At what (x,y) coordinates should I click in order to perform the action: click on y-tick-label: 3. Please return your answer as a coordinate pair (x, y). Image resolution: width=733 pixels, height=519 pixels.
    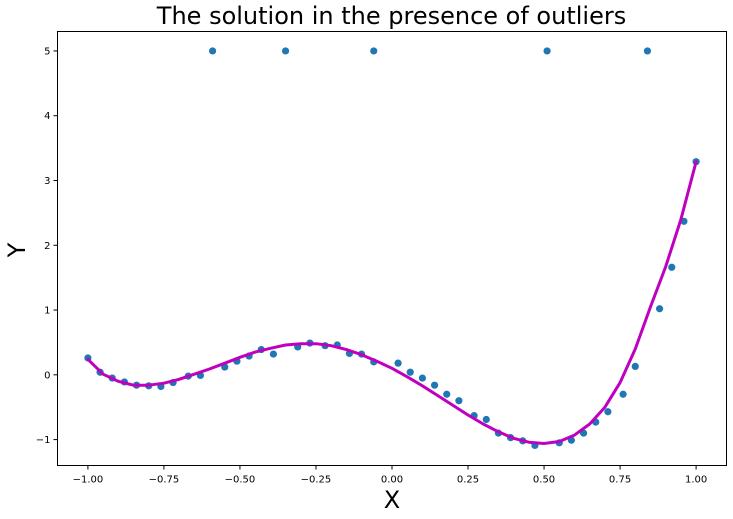
    Looking at the image, I should click on (47, 181).